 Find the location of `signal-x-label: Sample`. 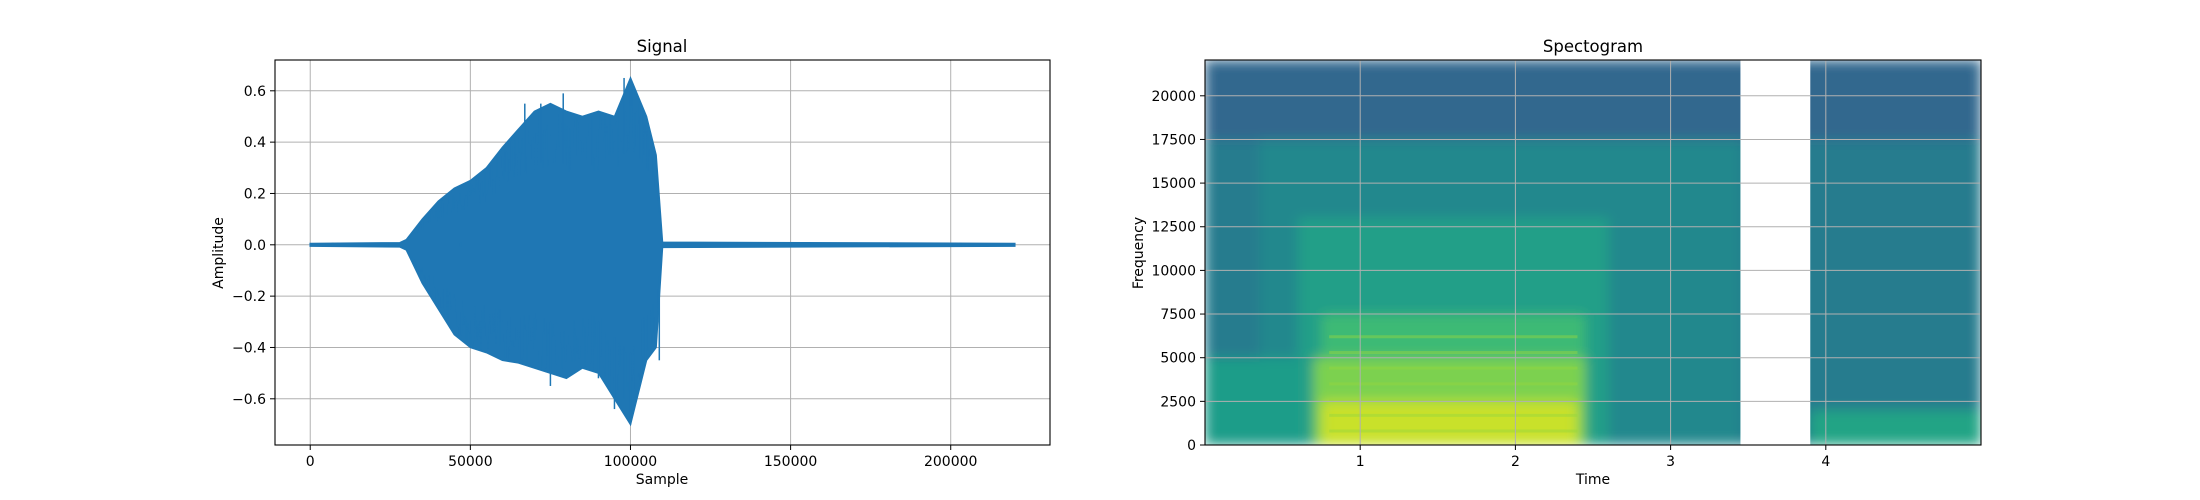

signal-x-label: Sample is located at coordinates (662, 480).